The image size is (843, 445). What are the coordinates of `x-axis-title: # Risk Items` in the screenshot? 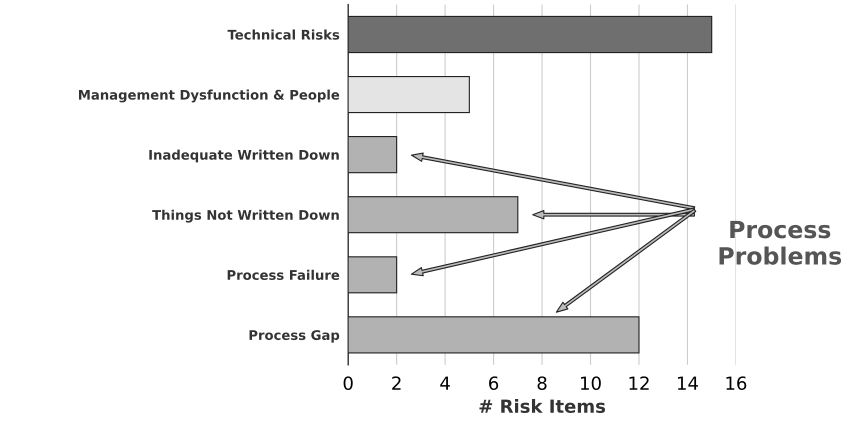 It's located at (542, 406).